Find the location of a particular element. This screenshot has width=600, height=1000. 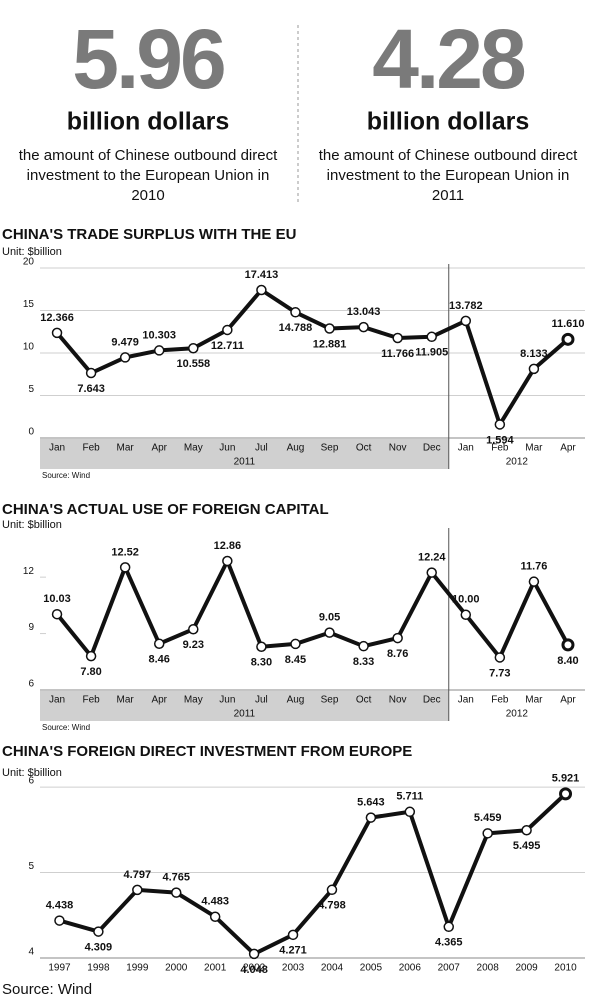

value-label: 11.766 is located at coordinates (397, 354).